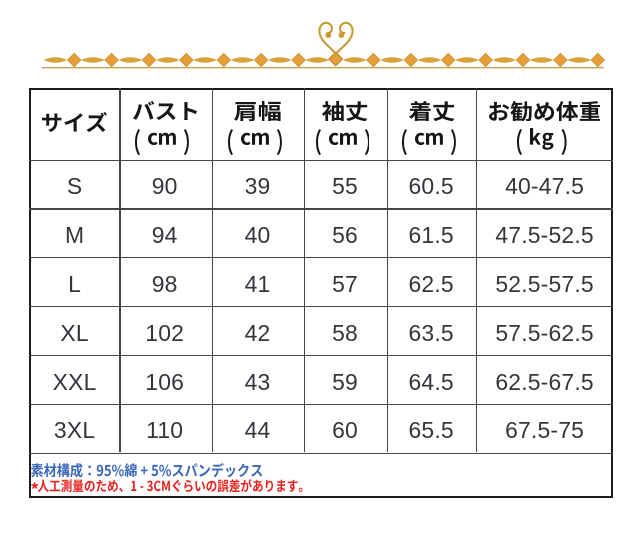  Describe the element at coordinates (164, 186) in the screenshot. I see `cell-bust-row0: 90` at that location.